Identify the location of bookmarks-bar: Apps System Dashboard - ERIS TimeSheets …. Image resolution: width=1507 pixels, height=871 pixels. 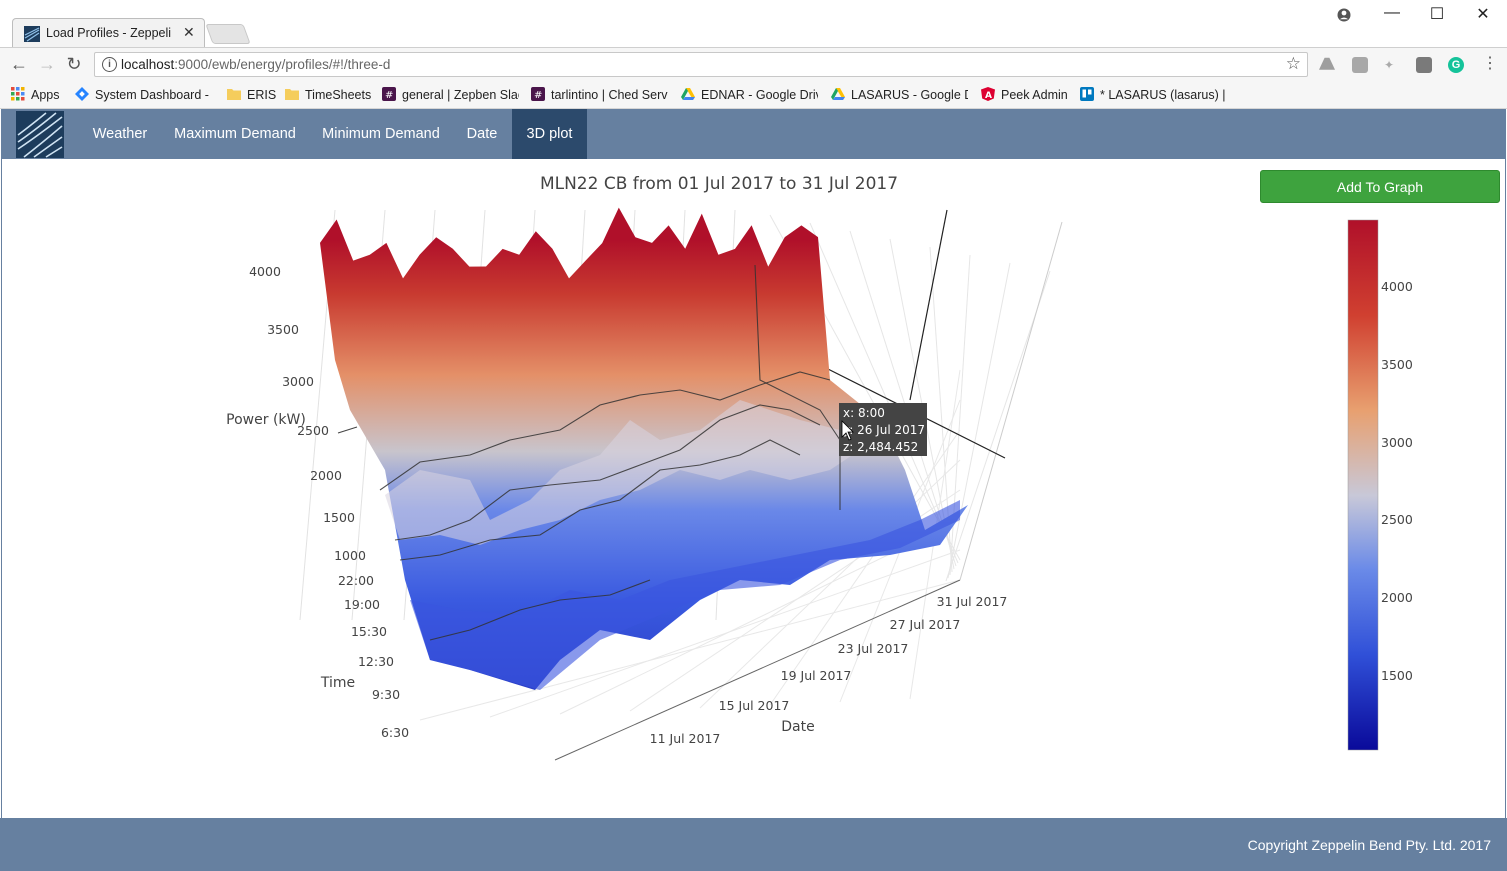
(753, 95).